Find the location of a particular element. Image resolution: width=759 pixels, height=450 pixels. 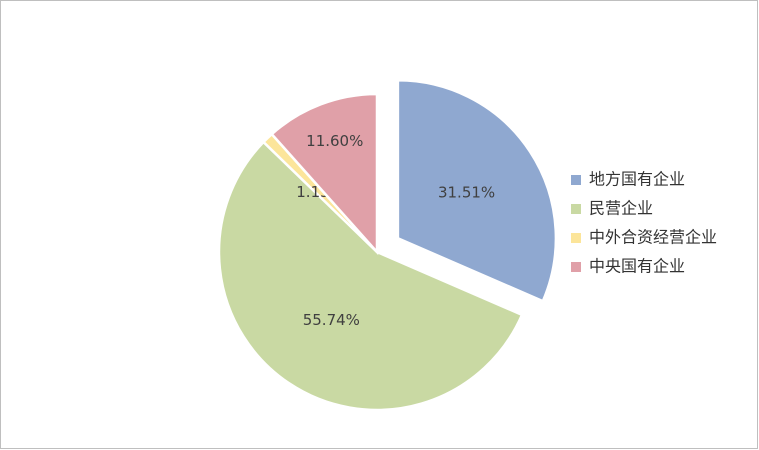

legend-label: 民营企业 is located at coordinates (621, 208).